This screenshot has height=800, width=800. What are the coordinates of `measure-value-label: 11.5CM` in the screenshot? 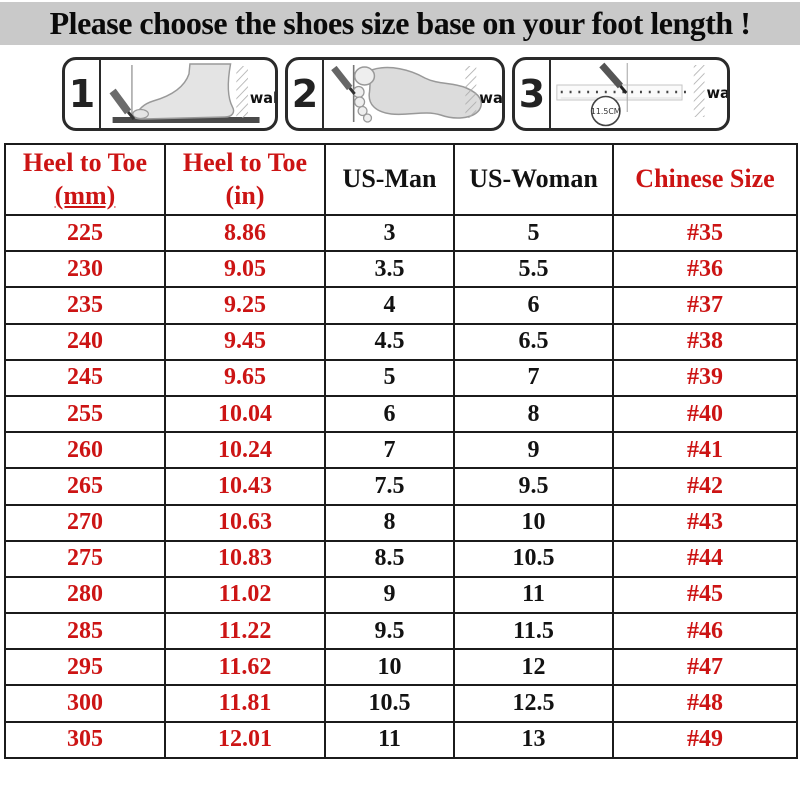 It's located at (606, 111).